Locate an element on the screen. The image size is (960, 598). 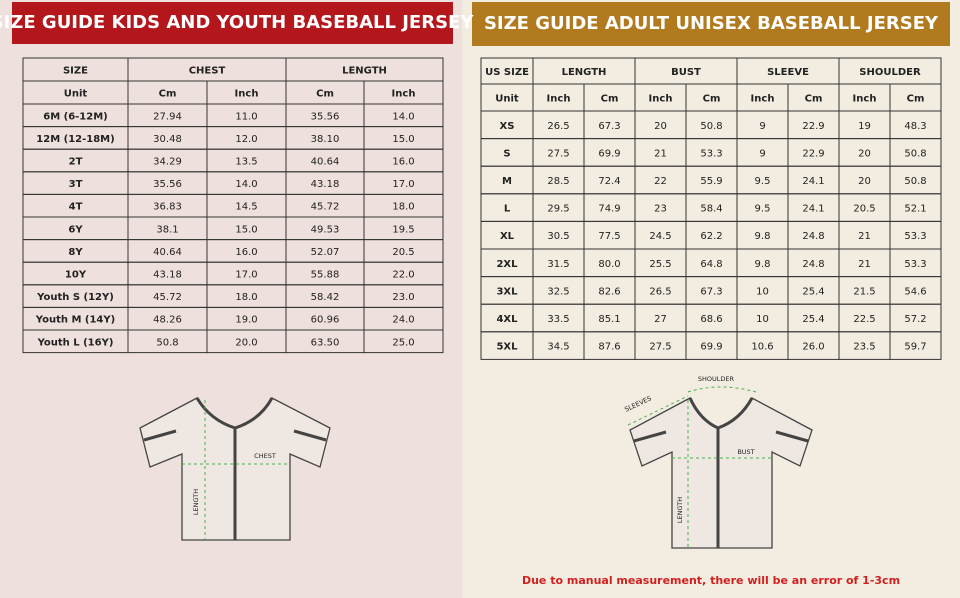
table-value: 25.0 is located at coordinates (403, 342).